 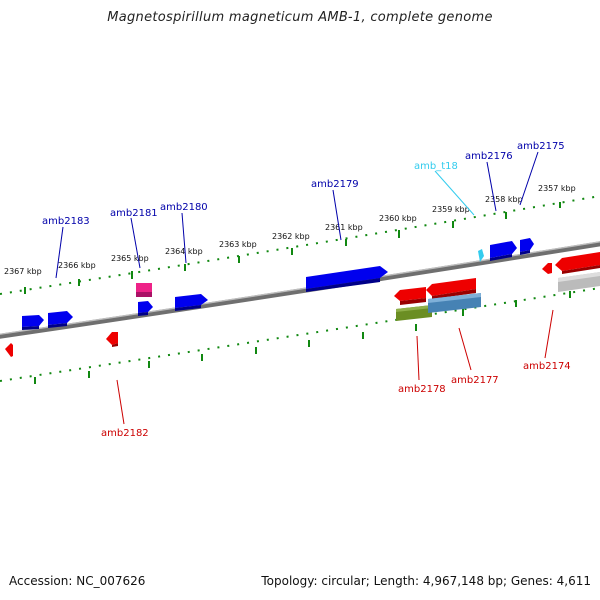 I want to click on gene-amb2177, so click(x=451, y=287).